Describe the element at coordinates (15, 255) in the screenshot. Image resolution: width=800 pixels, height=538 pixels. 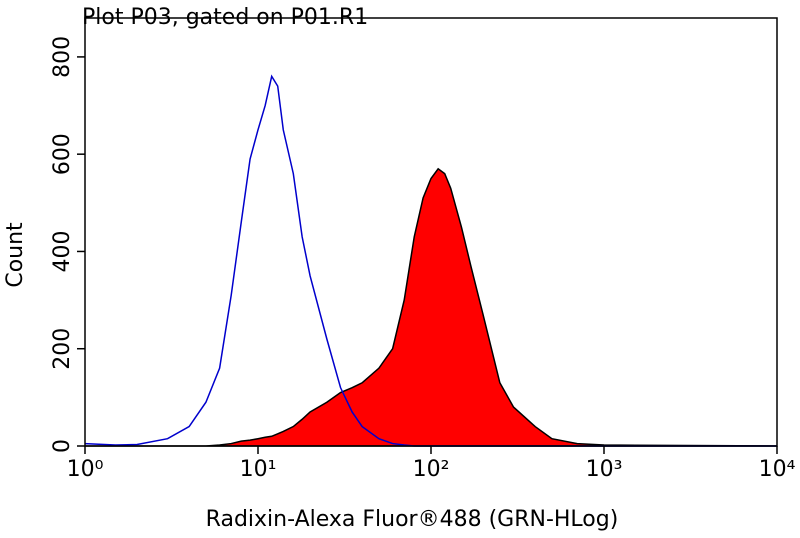
I see `y-axis-label: Count` at that location.